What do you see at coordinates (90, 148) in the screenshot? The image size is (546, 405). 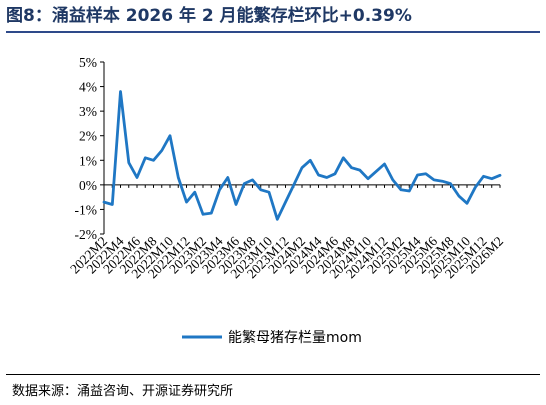 I see `y-axis: 5% 4% 3% 2% 1% 0% -1% -2%` at bounding box center [90, 148].